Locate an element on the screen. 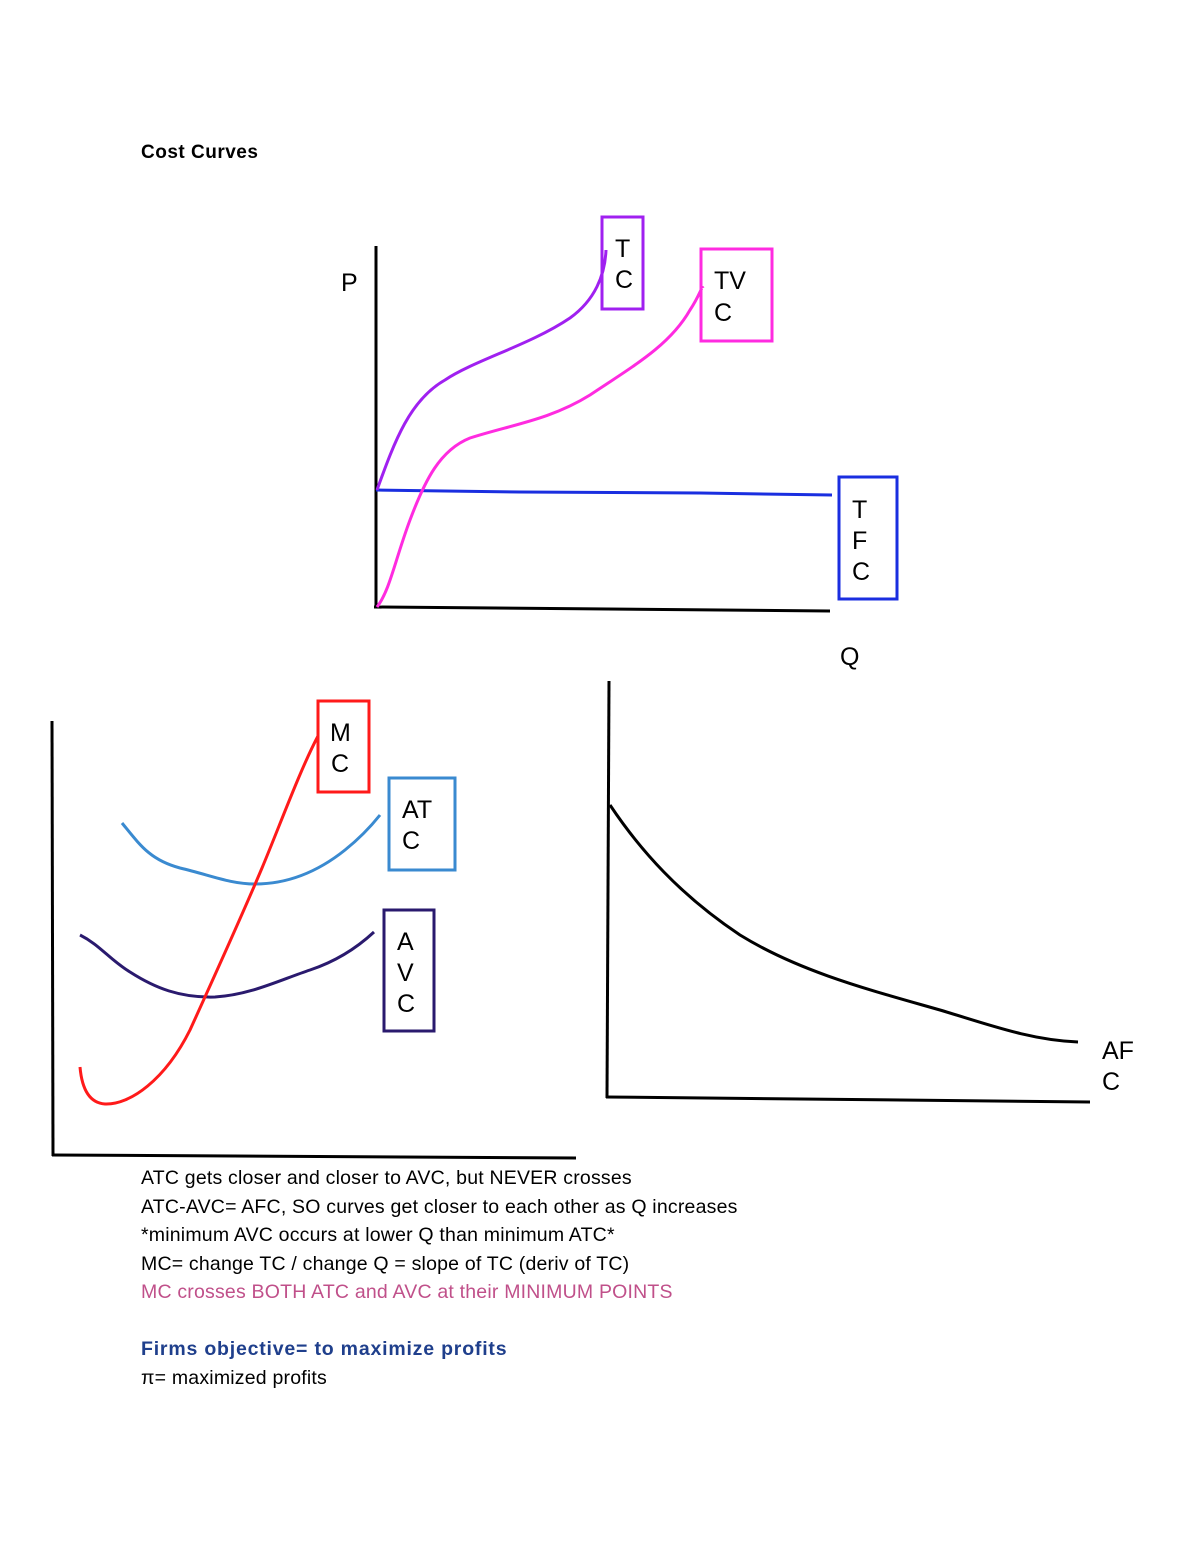 Image resolution: width=1200 pixels, height=1553 pixels. tc-label-box is located at coordinates (622, 263).